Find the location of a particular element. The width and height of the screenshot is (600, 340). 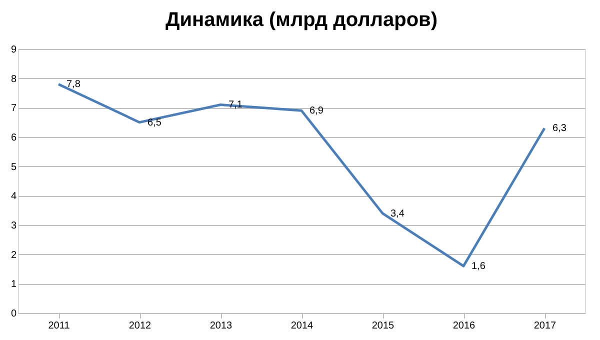

data-label: 6,3 is located at coordinates (559, 128).